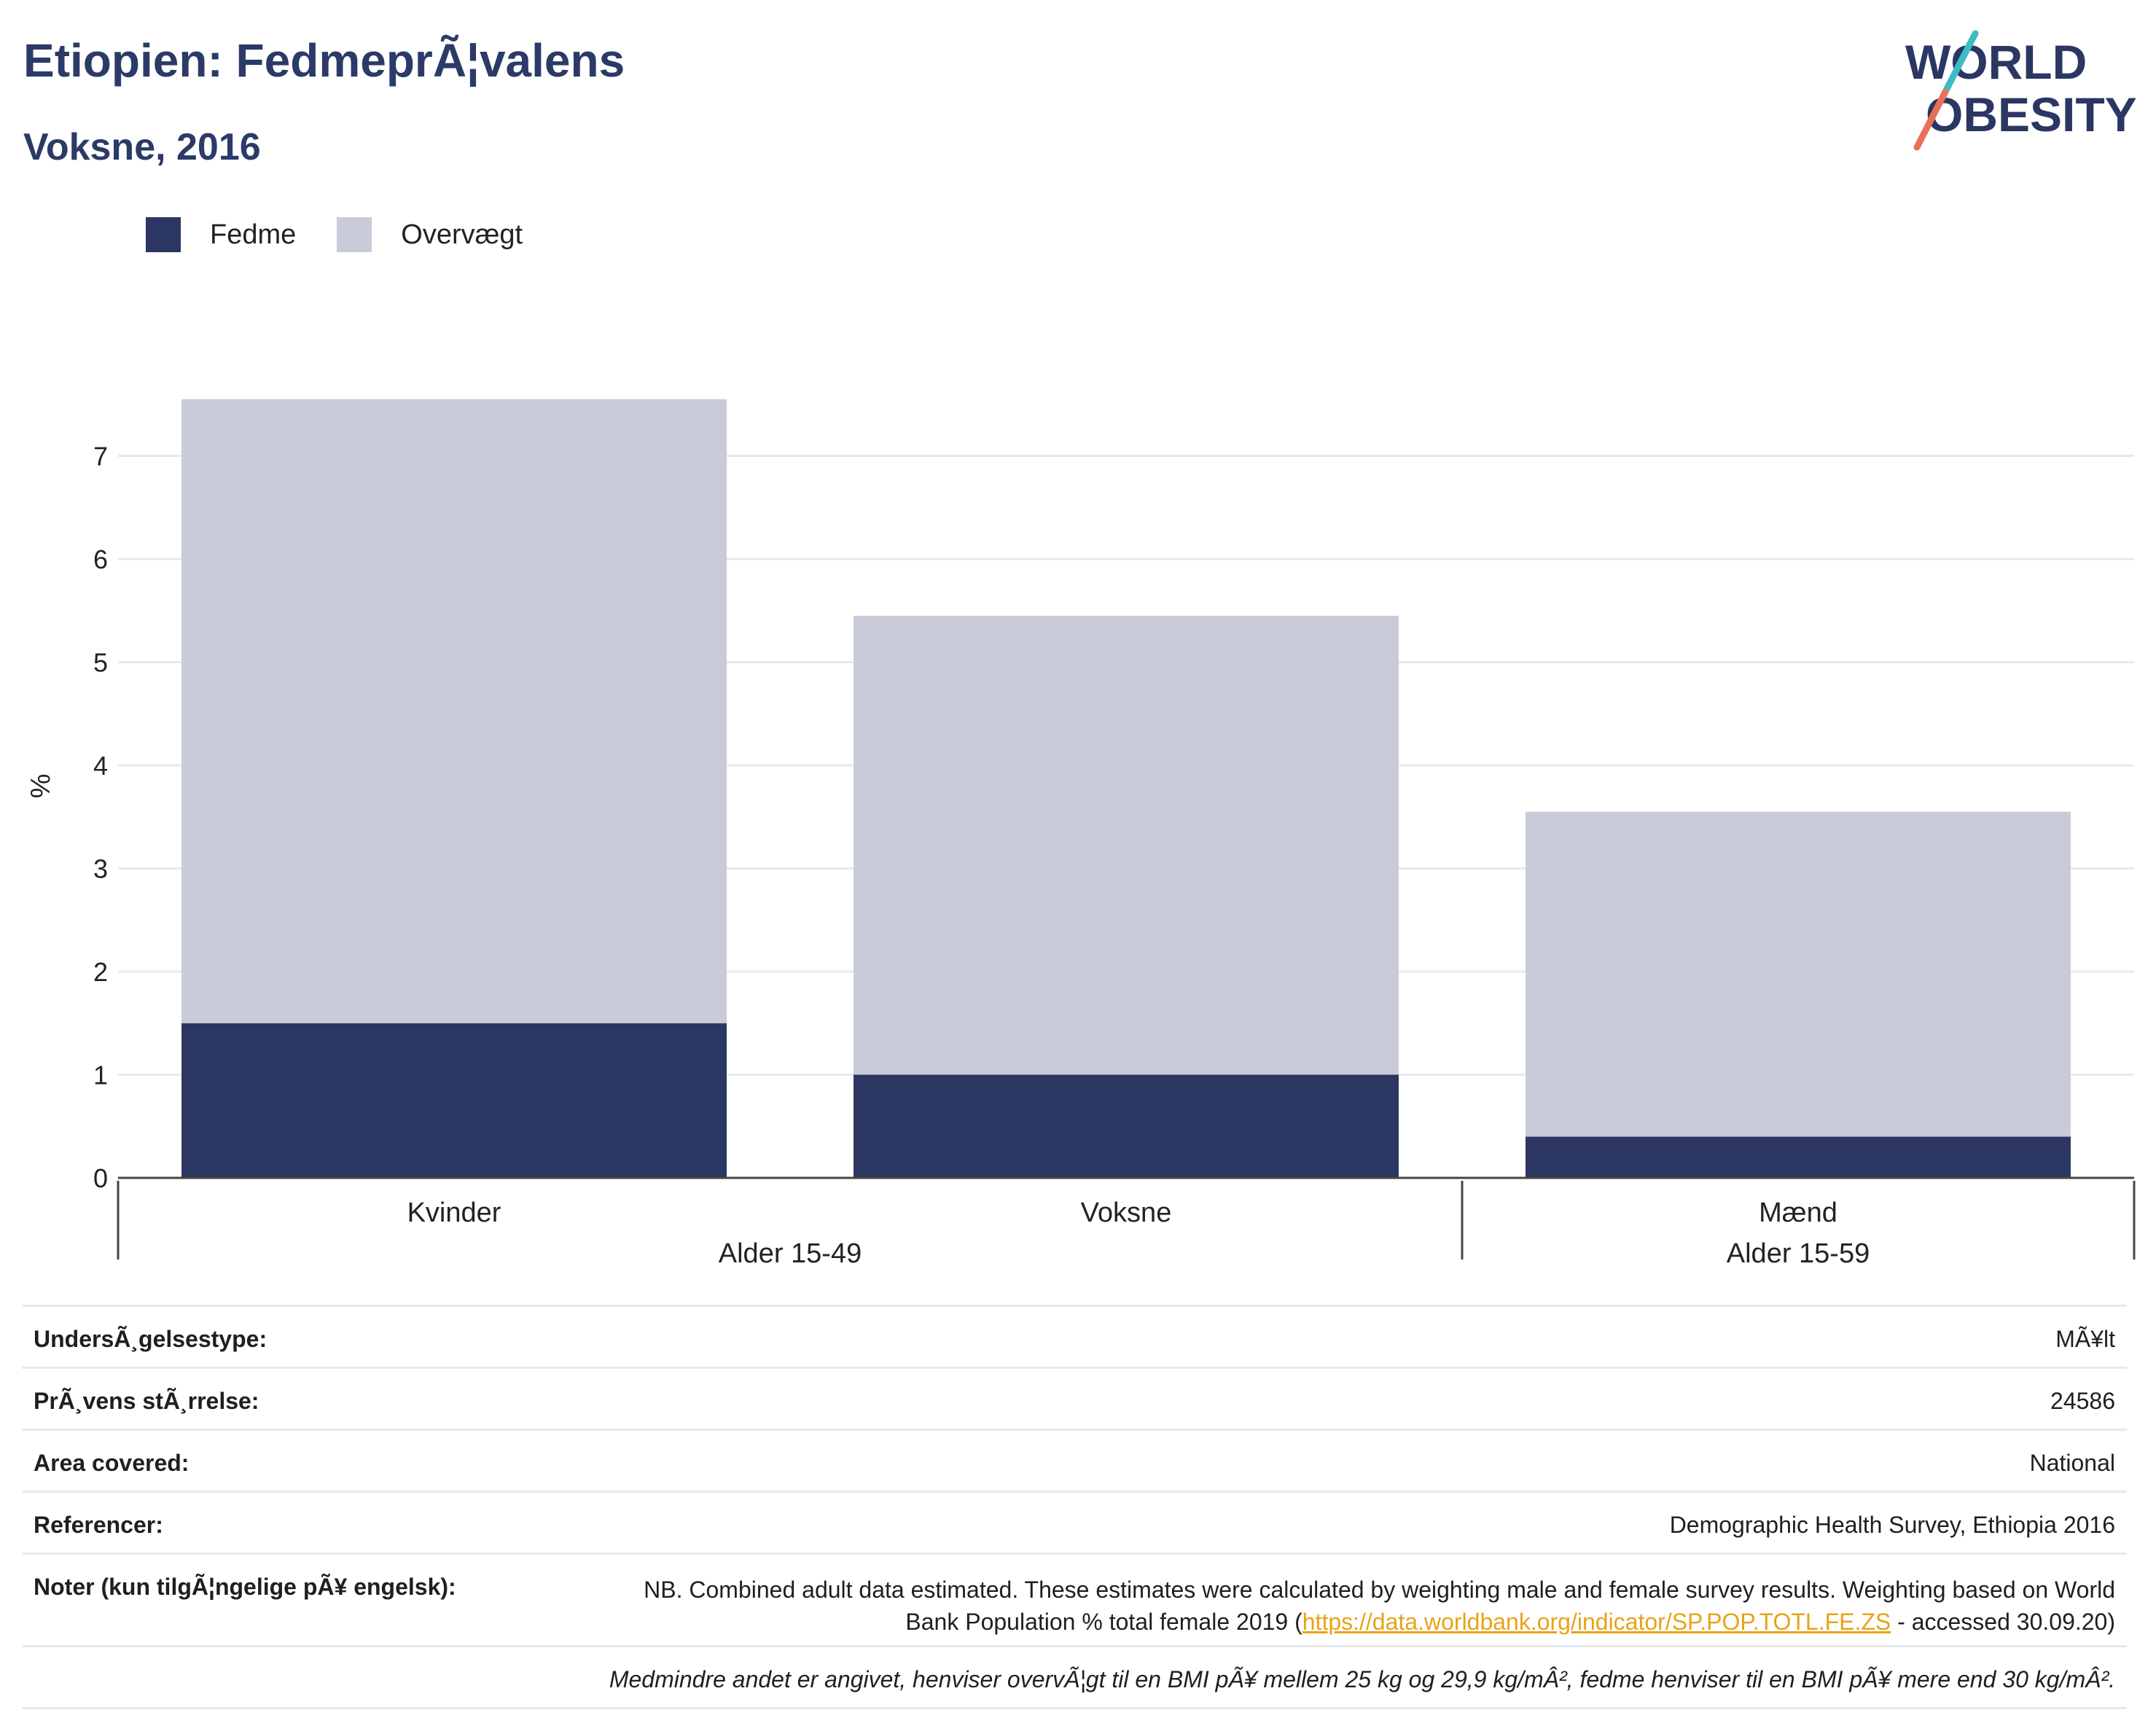 Image resolution: width=2156 pixels, height=1734 pixels. Describe the element at coordinates (2003, 1622) in the screenshot. I see `notes-text-end: - accessed 30.09.20)` at that location.